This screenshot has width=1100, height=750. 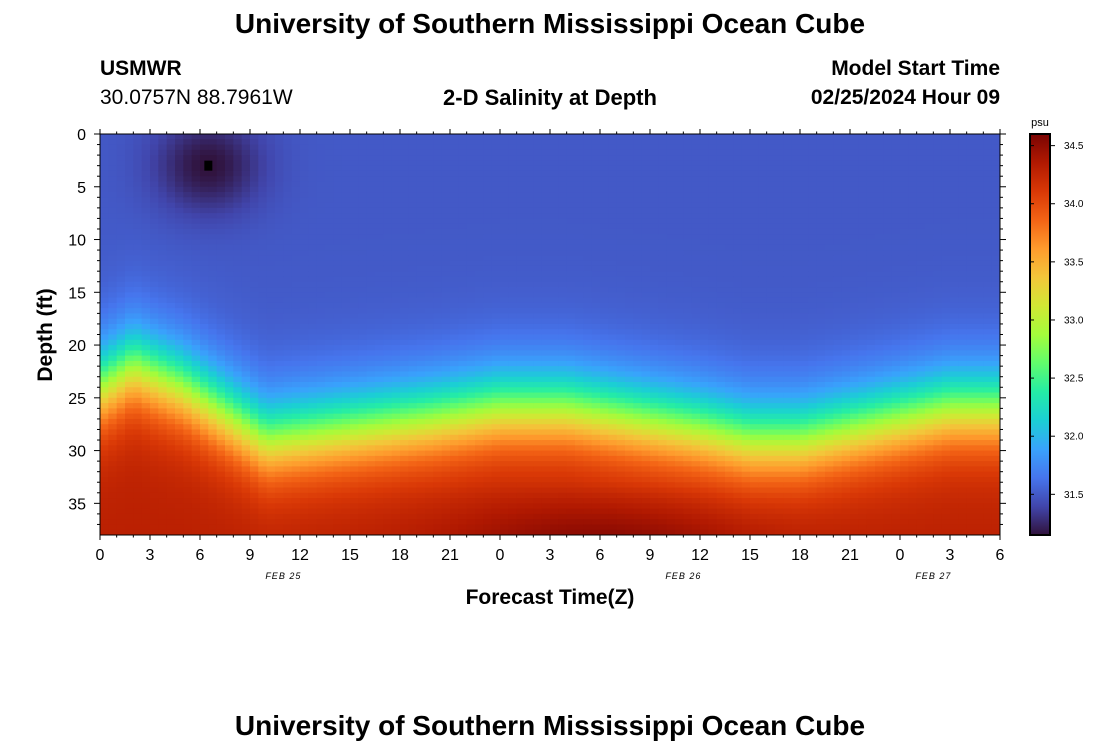 I want to click on station-coordinates: 30.0757N 88.7961W, so click(x=196, y=97).